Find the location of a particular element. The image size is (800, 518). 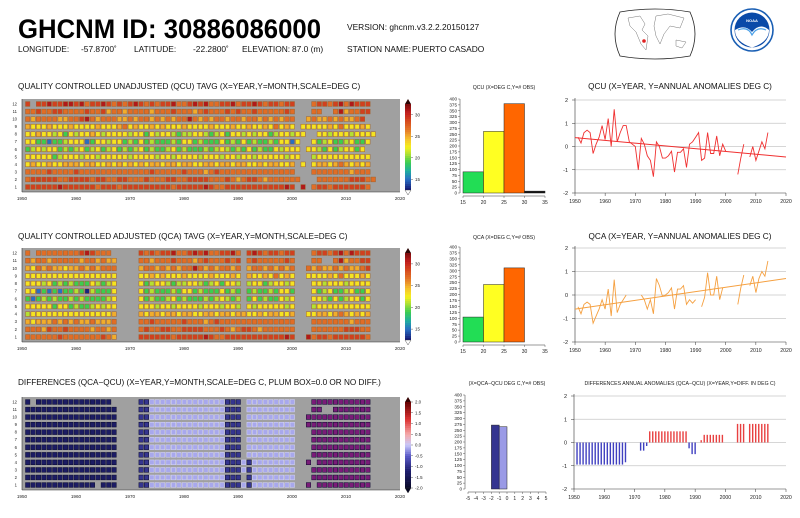

colorbar-min-arrow is located at coordinates (408, 490).